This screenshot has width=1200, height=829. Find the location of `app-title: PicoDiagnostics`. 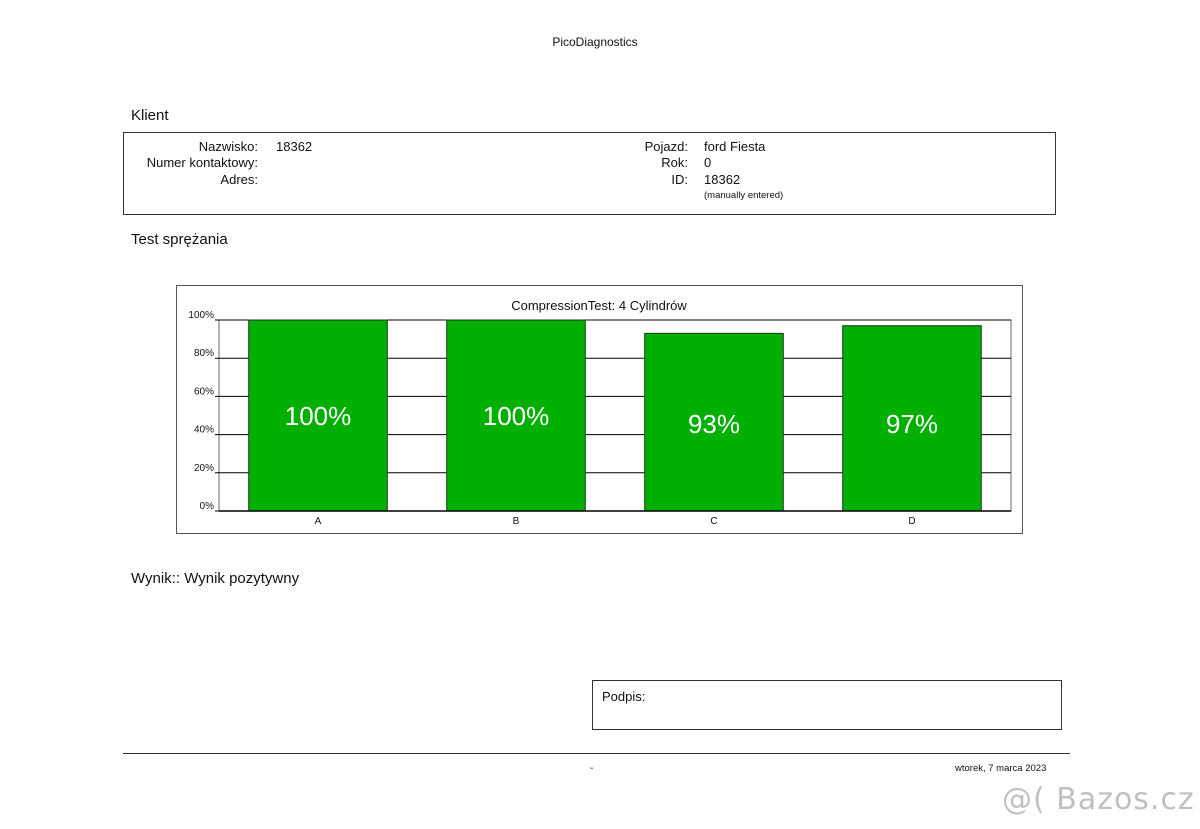

app-title: PicoDiagnostics is located at coordinates (595, 42).